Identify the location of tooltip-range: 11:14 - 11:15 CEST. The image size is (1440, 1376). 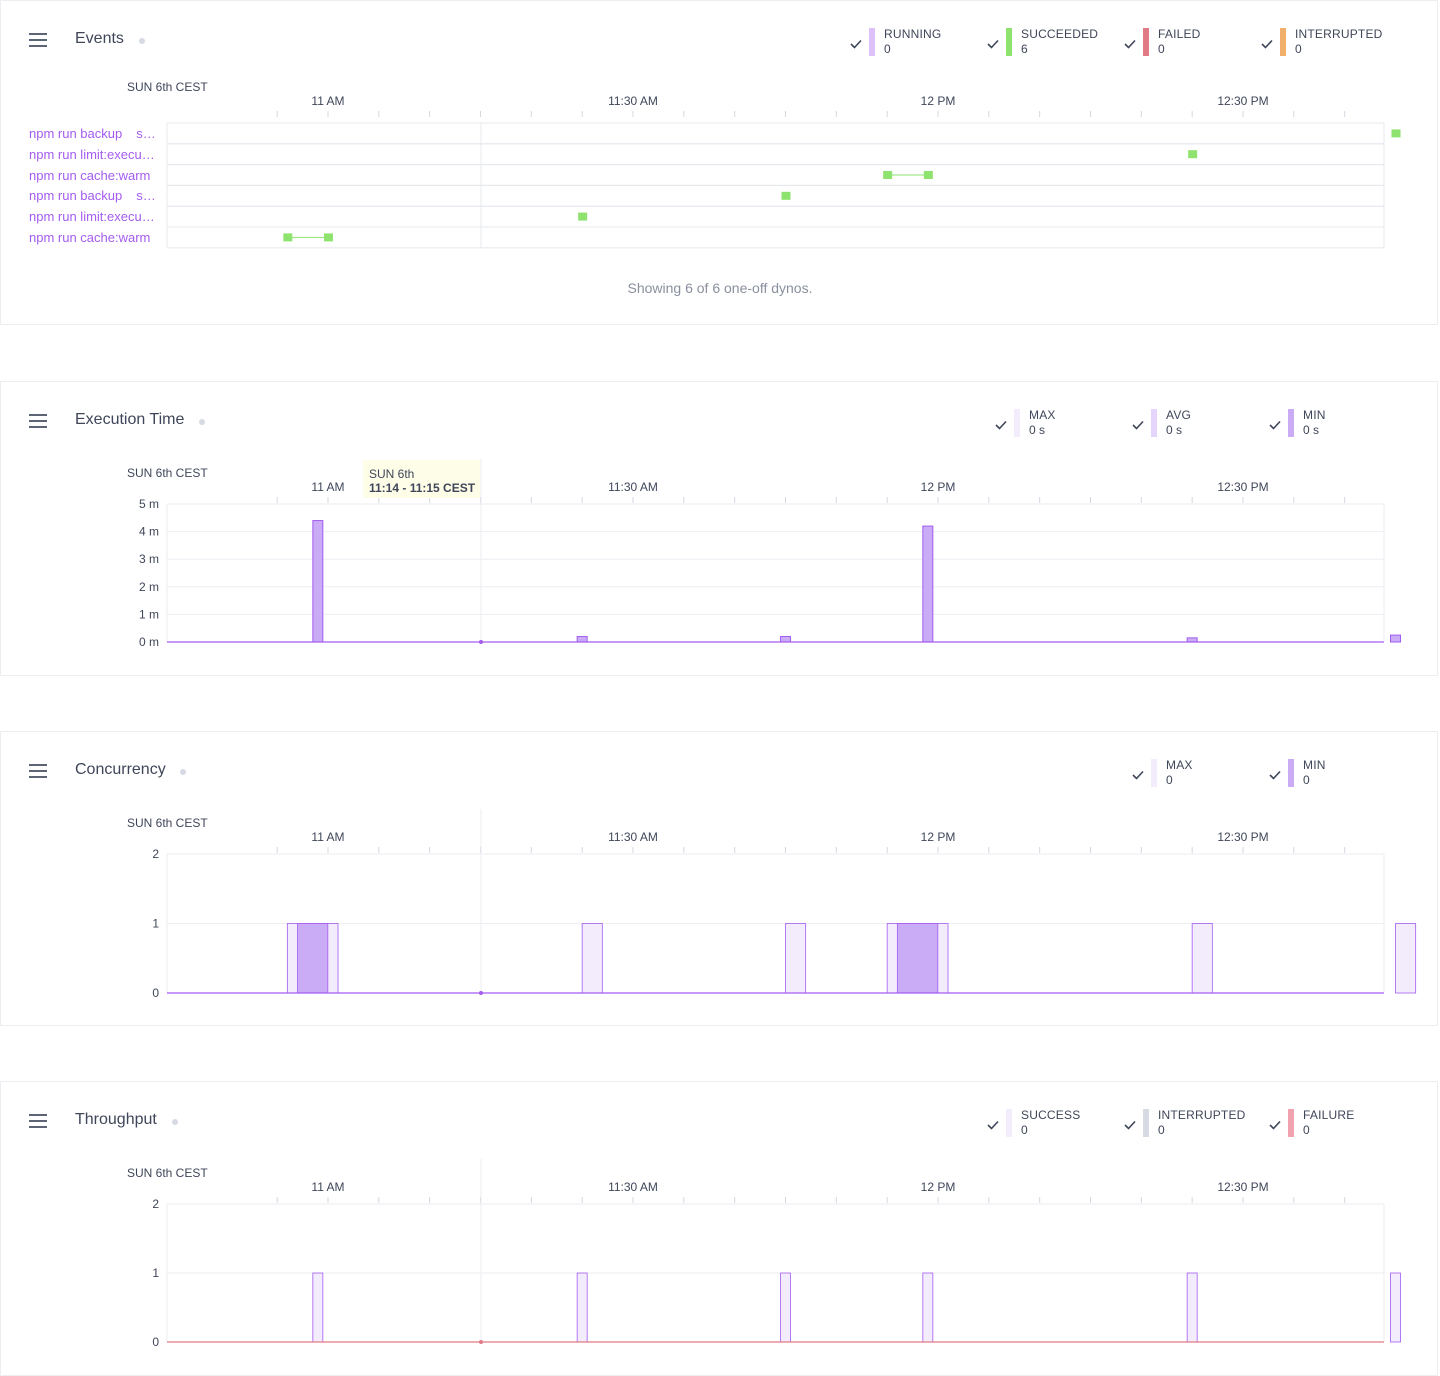
(422, 488).